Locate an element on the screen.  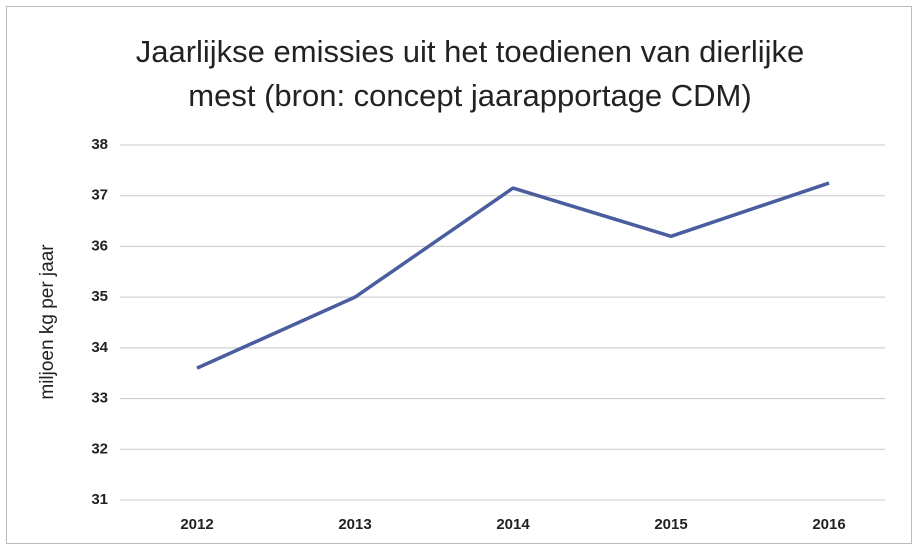
x-tick-label: 2013 is located at coordinates (354, 524).